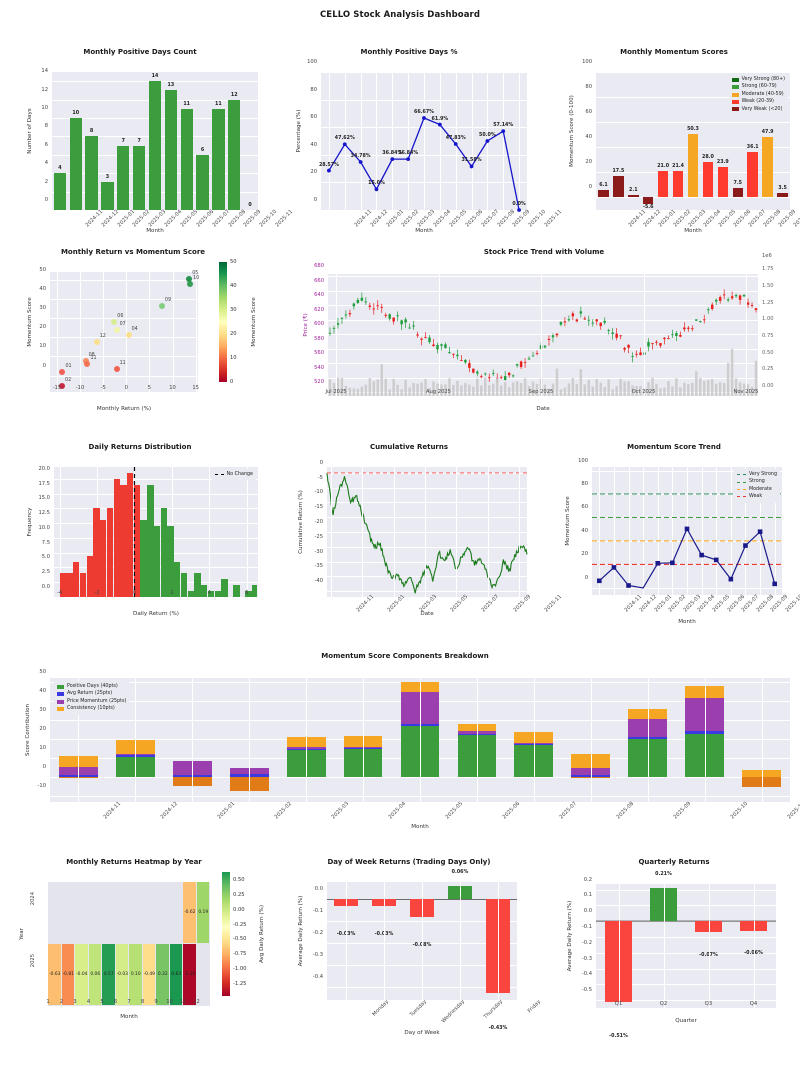  What do you see at coordinates (758, 109) in the screenshot?
I see `legend-item: Very Weak (<20)` at bounding box center [758, 109].